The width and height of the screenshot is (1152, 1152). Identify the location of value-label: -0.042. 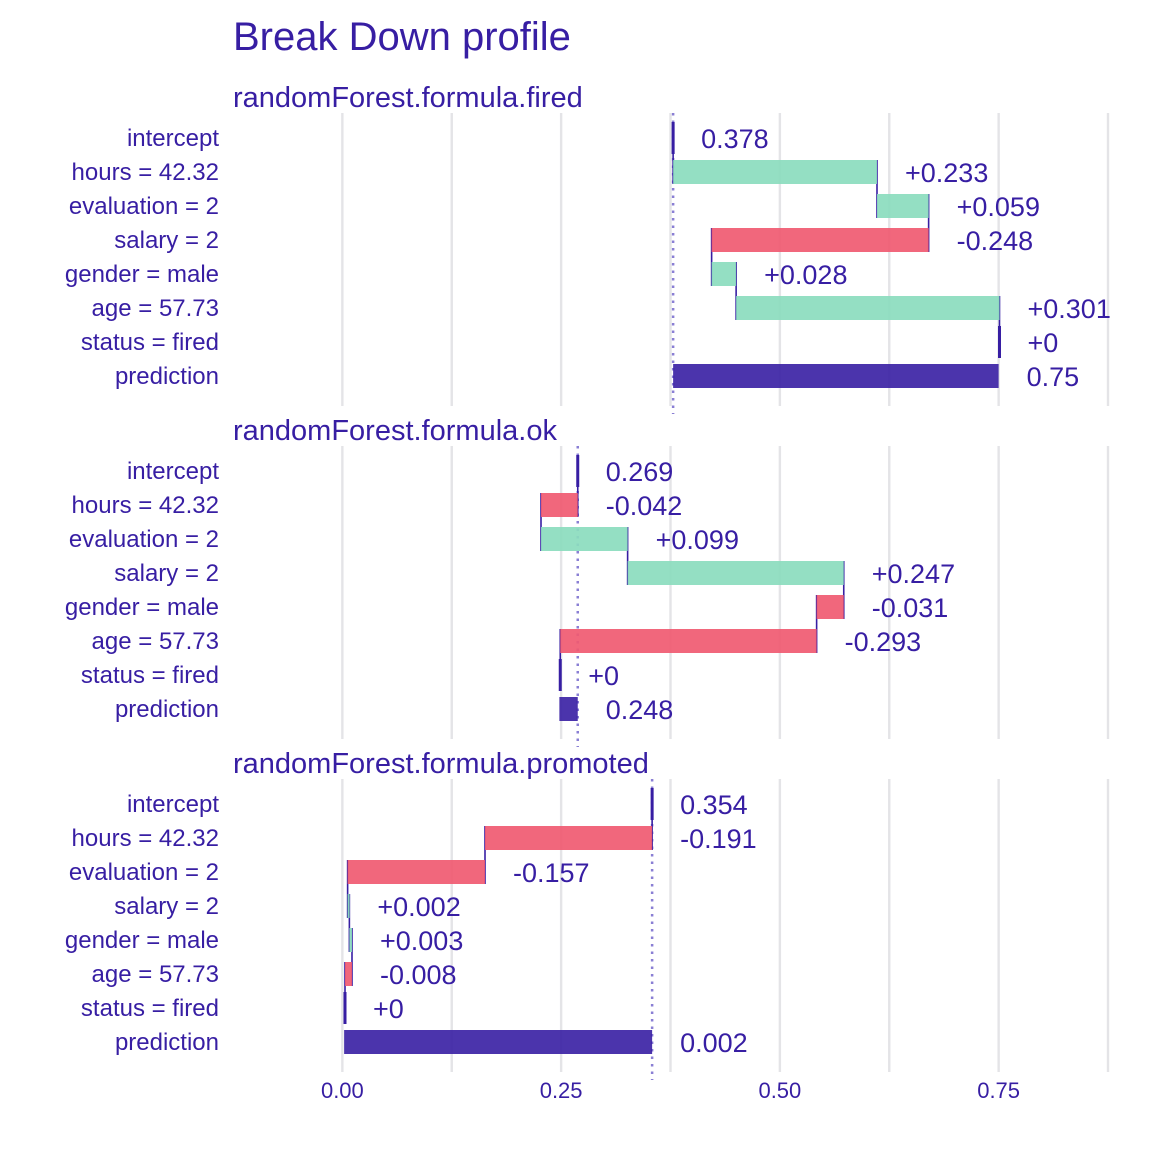
(644, 506).